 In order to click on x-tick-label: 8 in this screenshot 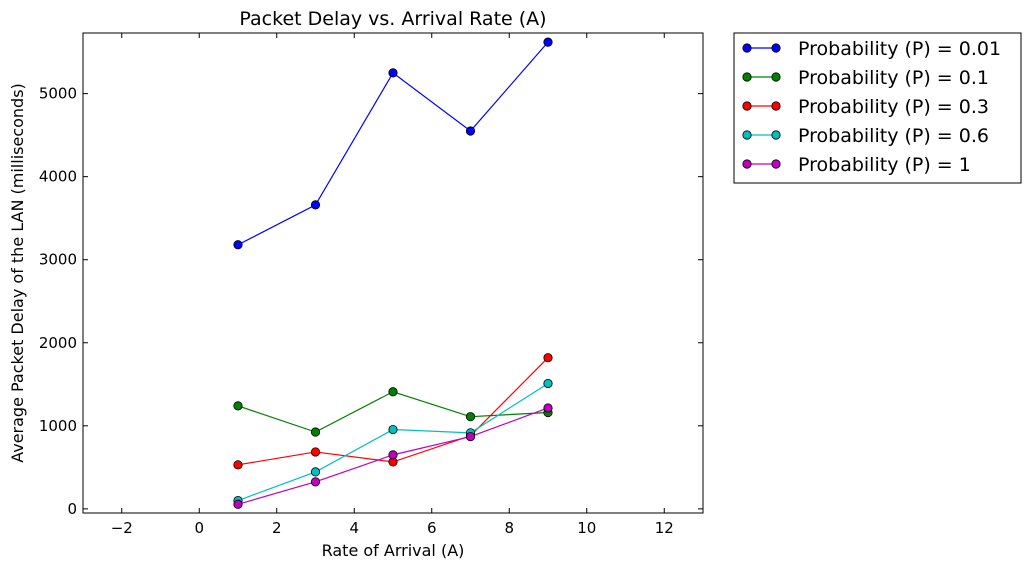, I will do `click(509, 528)`.